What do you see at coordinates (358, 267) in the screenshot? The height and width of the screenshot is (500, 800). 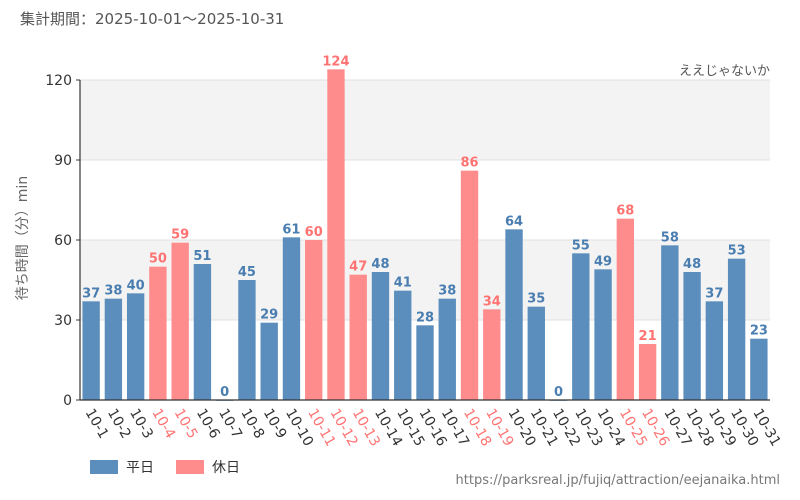 I see `data-label: 47` at bounding box center [358, 267].